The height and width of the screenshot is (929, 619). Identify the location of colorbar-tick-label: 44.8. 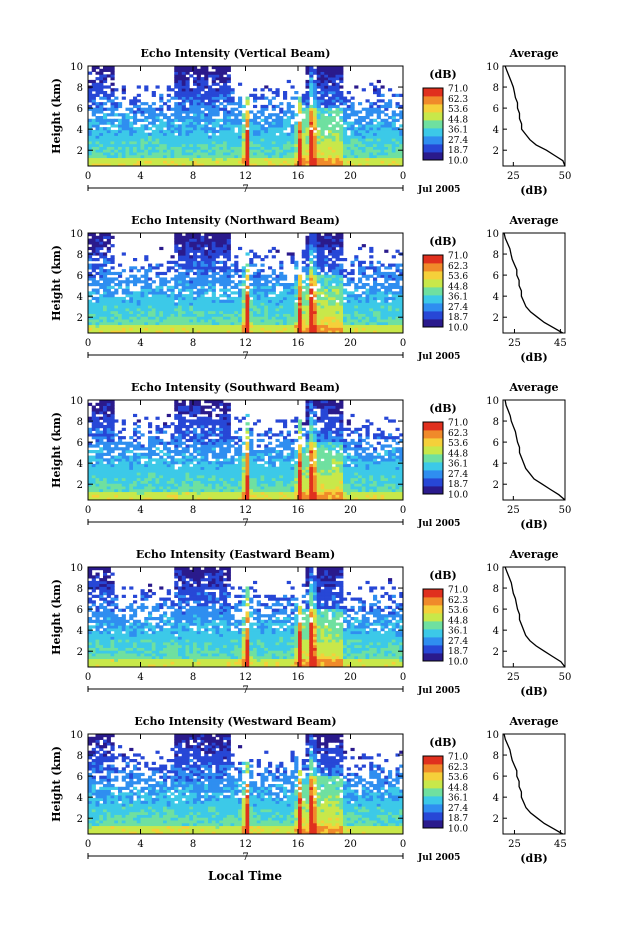
(458, 287).